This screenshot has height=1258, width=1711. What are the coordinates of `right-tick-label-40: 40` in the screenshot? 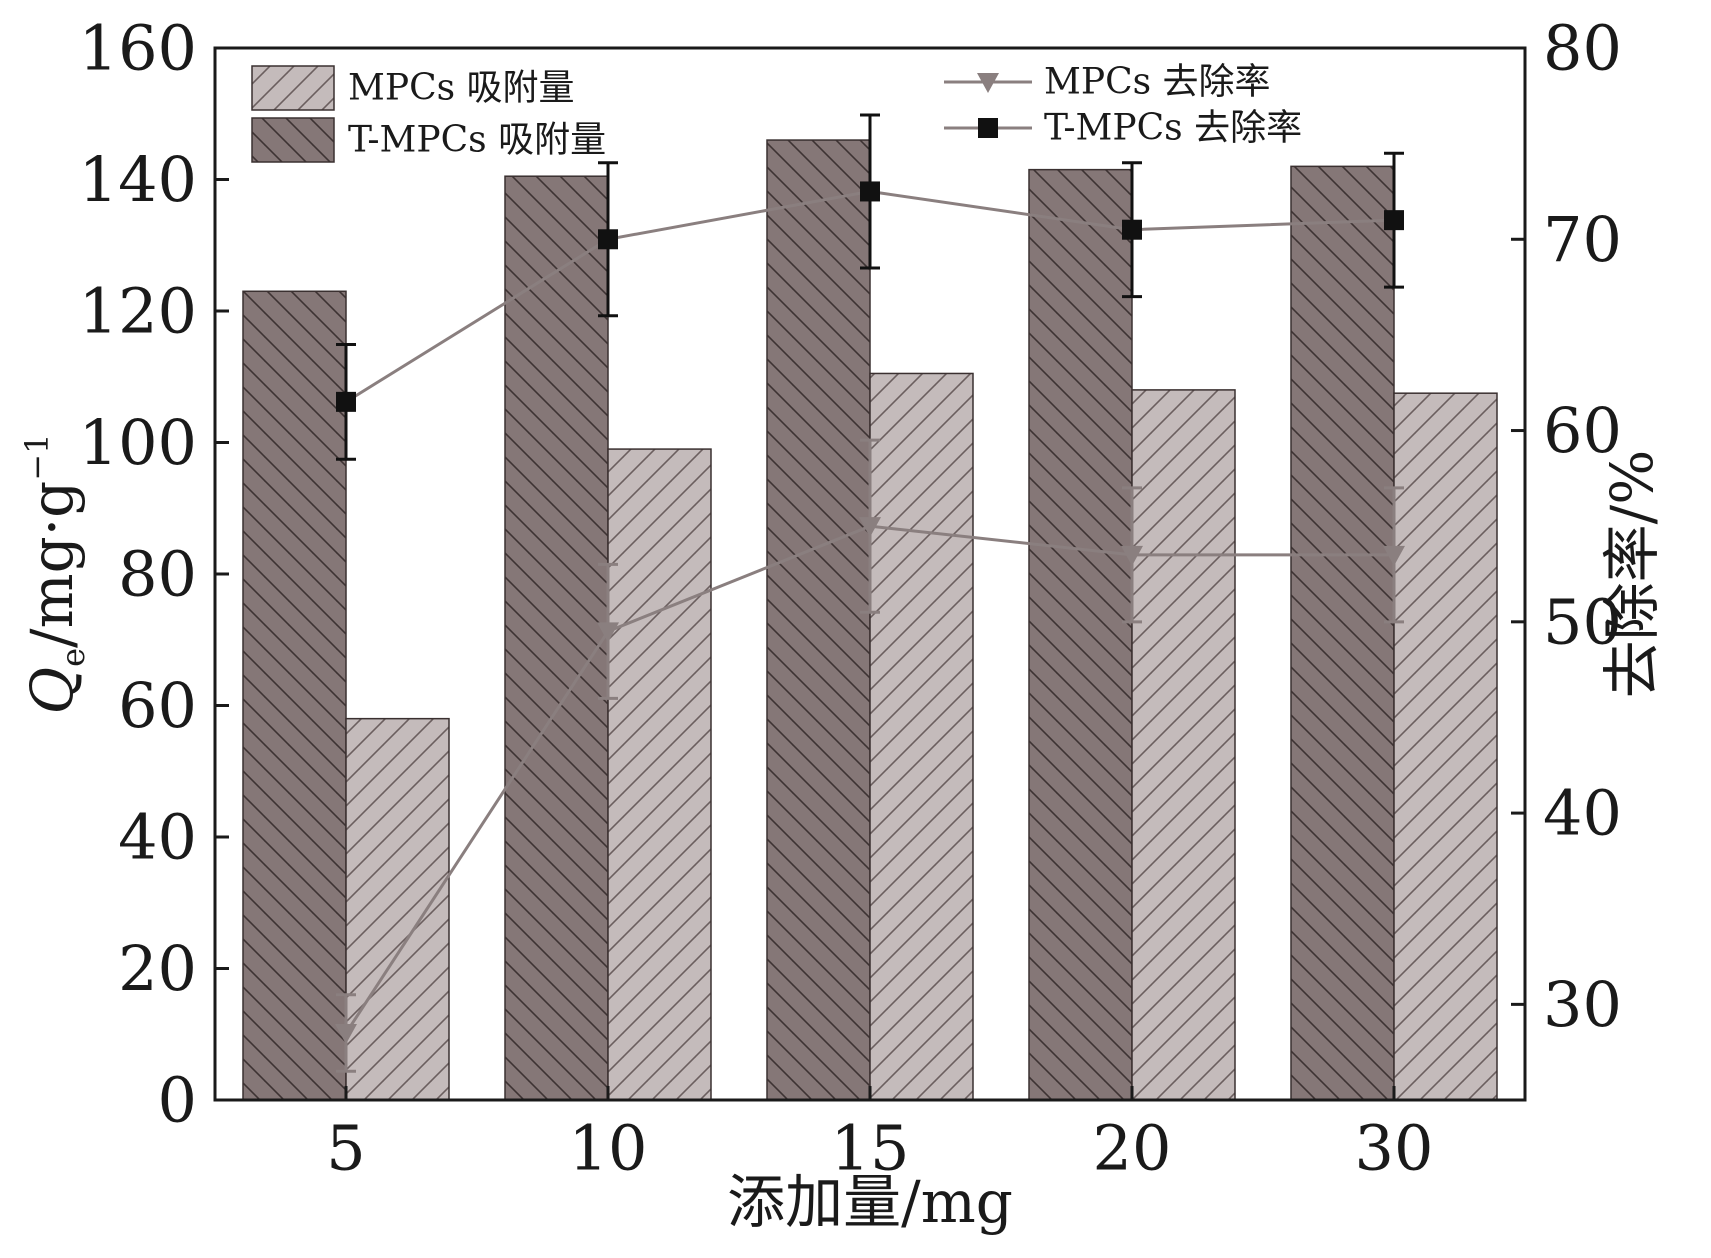 It's located at (1582, 813).